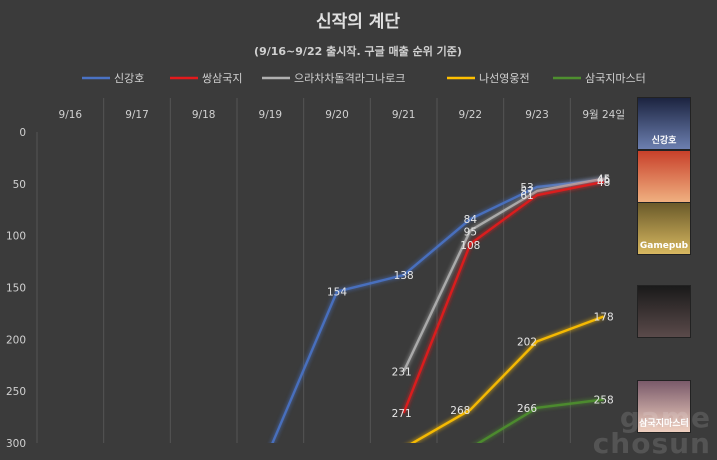 The image size is (717, 460). What do you see at coordinates (71, 115) in the screenshot?
I see `x-tick-label: 9/16` at bounding box center [71, 115].